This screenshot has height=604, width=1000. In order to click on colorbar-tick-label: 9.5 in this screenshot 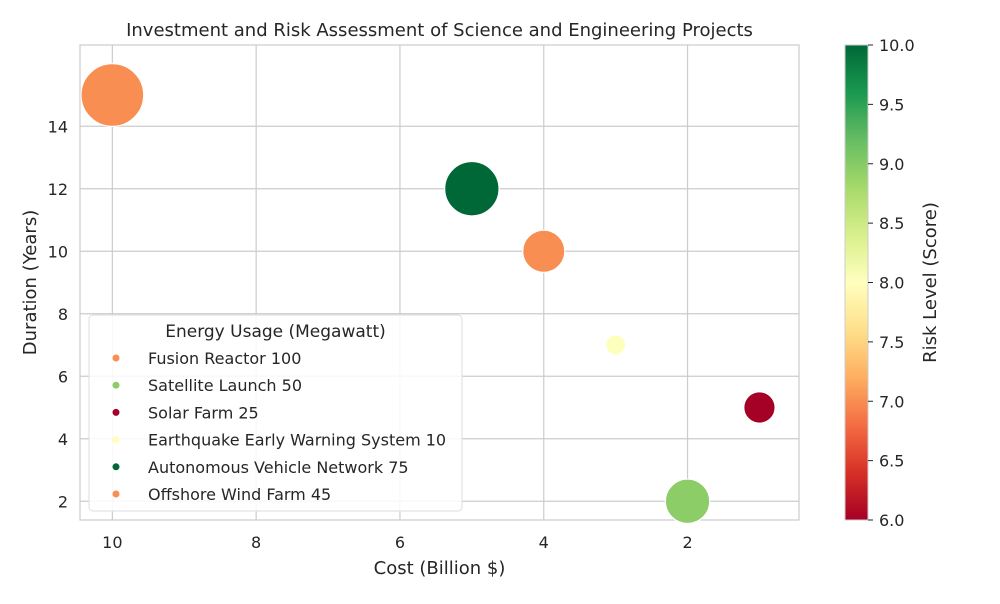, I will do `click(891, 104)`.